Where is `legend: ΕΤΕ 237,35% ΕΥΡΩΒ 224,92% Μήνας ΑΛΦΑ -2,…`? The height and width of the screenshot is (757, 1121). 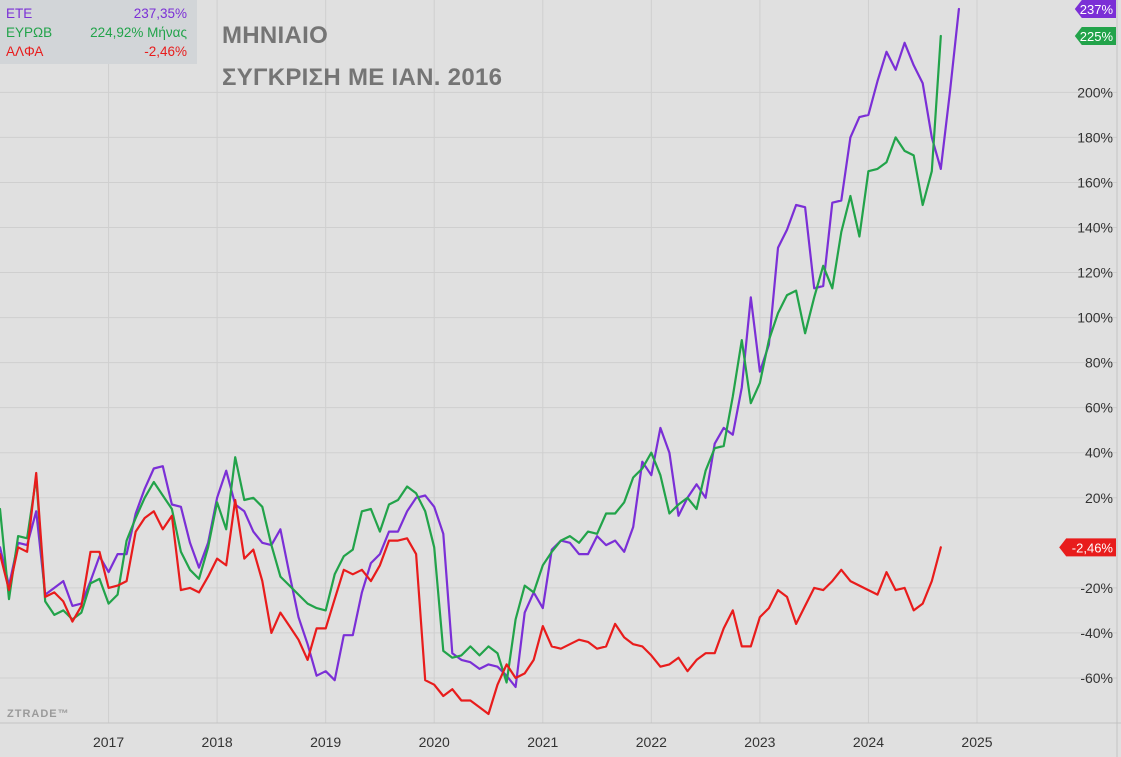
legend: ΕΤΕ 237,35% ΕΥΡΩΒ 224,92% Μήνας ΑΛΦΑ -2,… is located at coordinates (98, 32).